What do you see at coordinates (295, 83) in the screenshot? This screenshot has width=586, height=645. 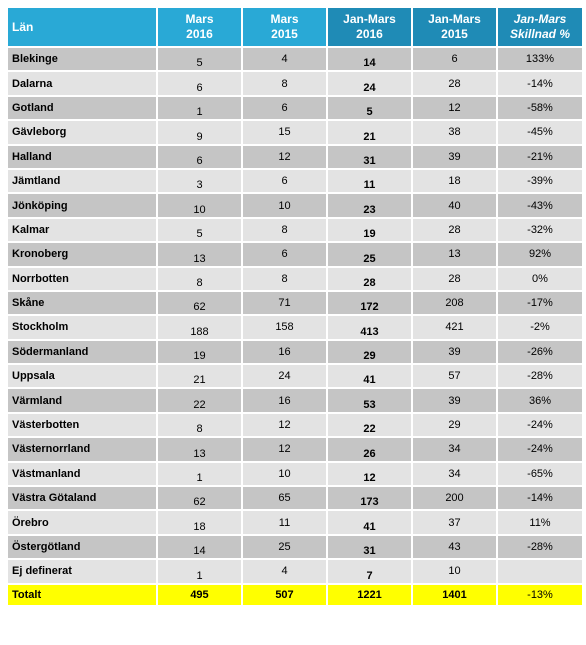 I see `table-row: Dalarna 6 8 24 28 -14%` at bounding box center [295, 83].